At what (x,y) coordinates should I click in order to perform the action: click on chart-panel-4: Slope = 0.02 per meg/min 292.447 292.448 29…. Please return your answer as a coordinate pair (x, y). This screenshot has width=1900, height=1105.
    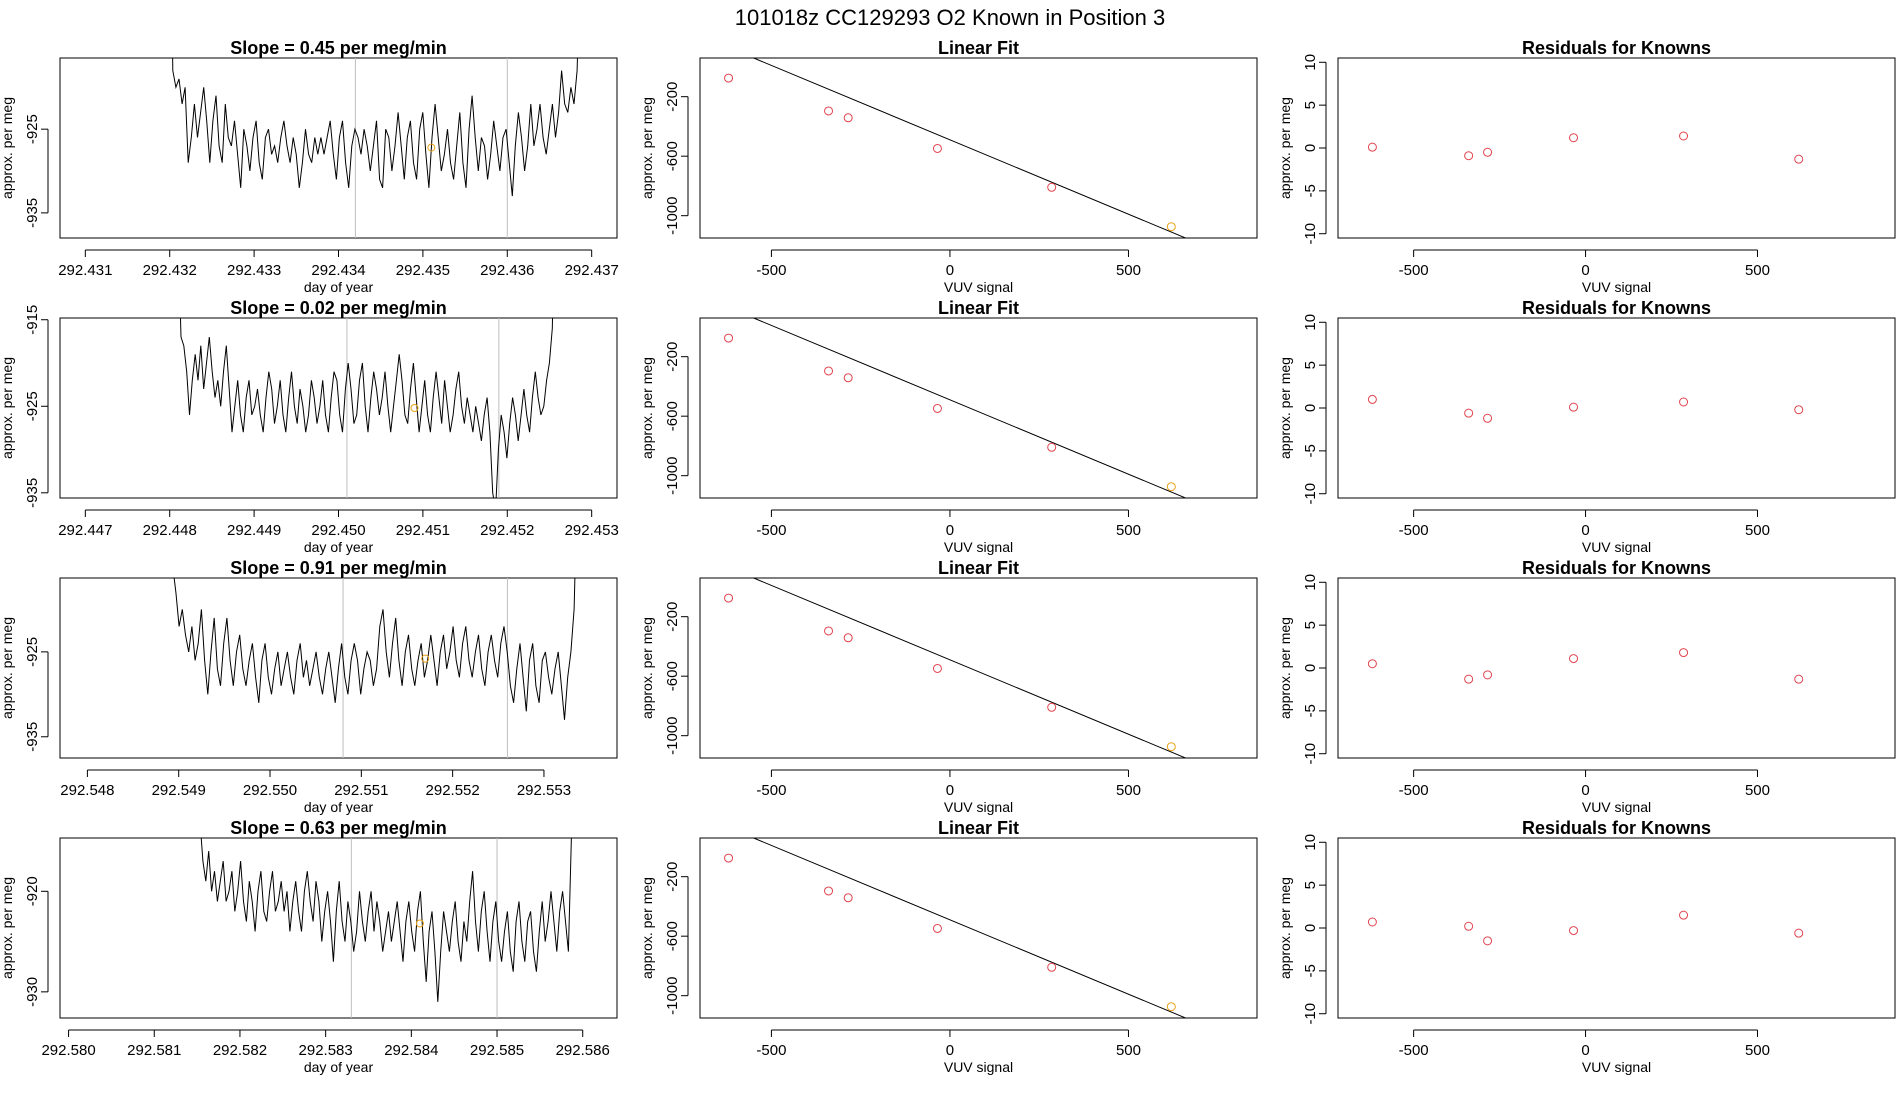
    Looking at the image, I should click on (309, 426).